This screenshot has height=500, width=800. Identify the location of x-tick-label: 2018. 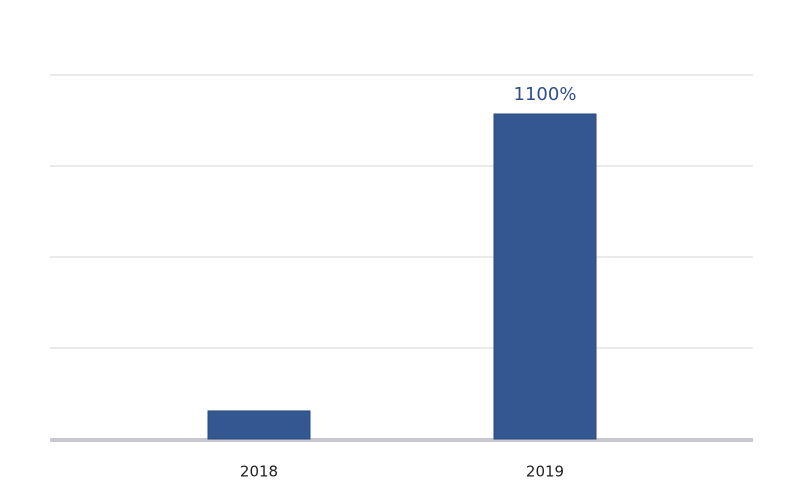
(259, 472).